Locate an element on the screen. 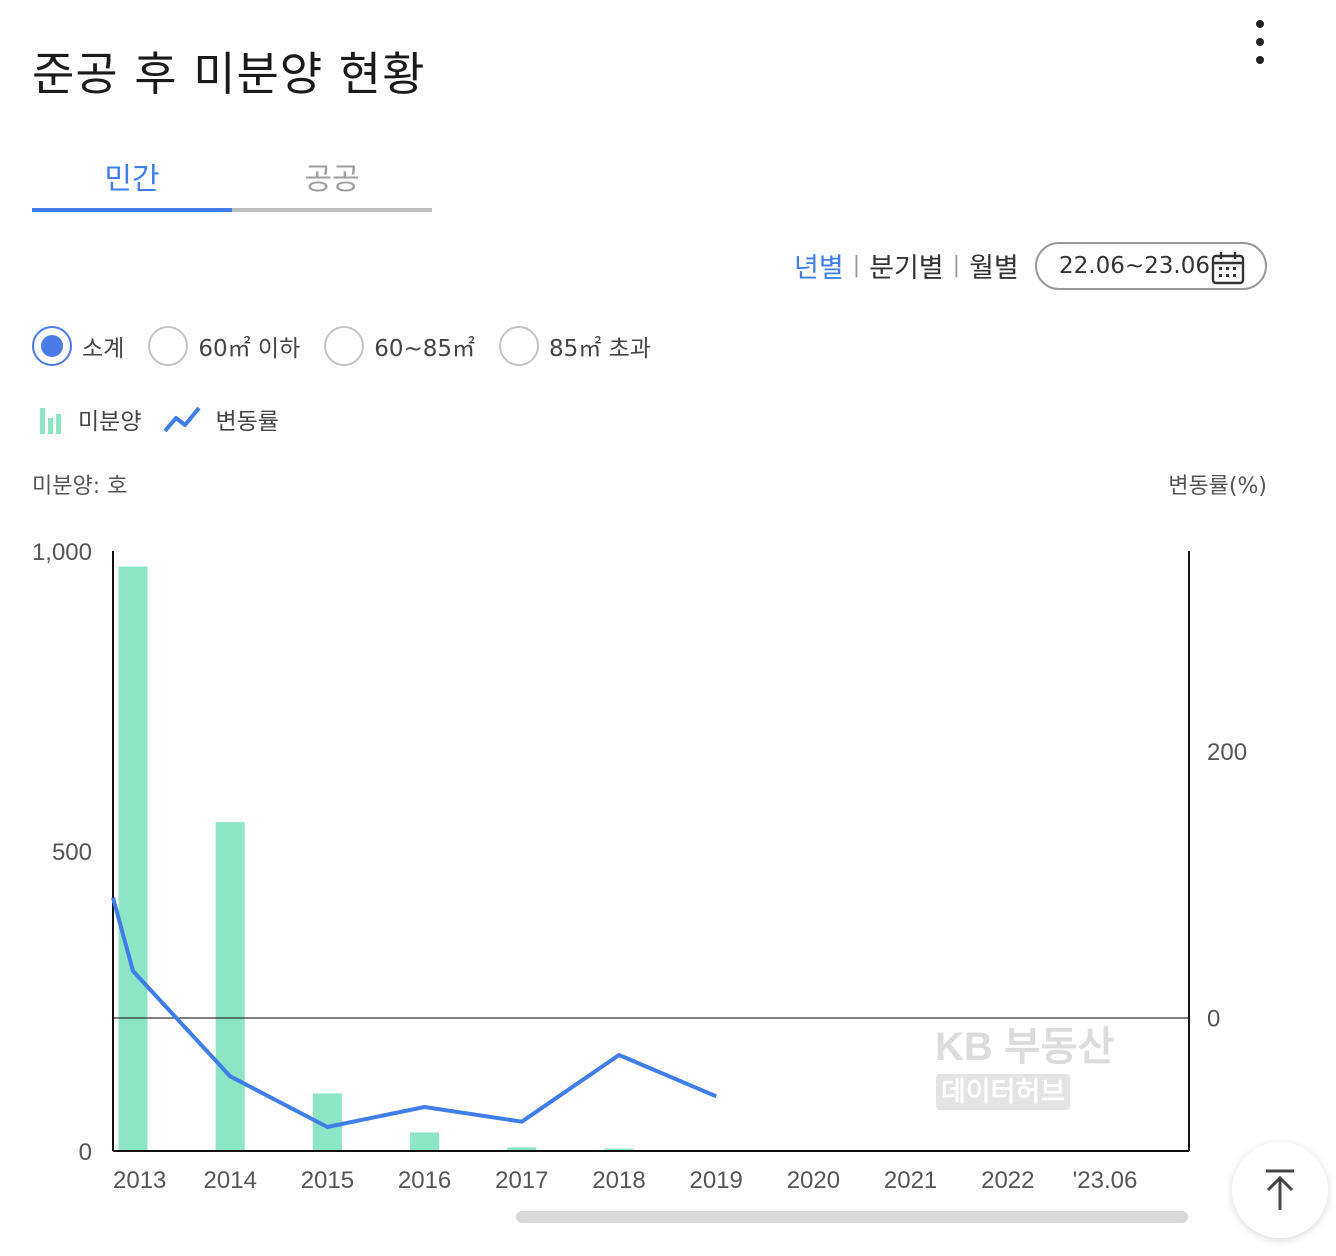 The image size is (1336, 1256). size-filter: 소계 60㎡ 이하 60~85㎡ 85㎡ 초과 is located at coordinates (353, 346).